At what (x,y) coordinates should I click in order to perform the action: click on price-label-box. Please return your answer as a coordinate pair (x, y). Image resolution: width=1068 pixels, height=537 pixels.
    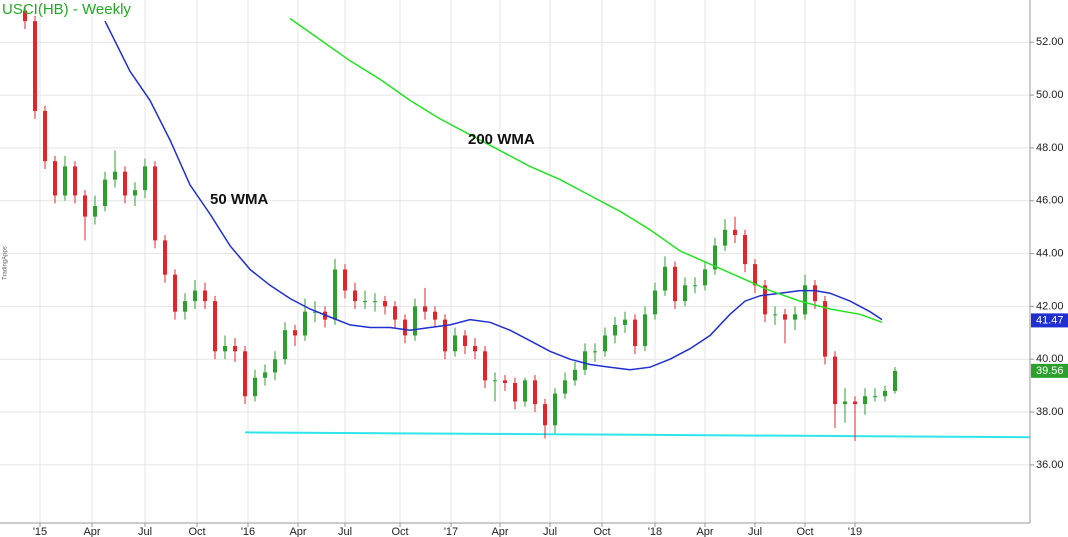
    Looking at the image, I should click on (1049, 370).